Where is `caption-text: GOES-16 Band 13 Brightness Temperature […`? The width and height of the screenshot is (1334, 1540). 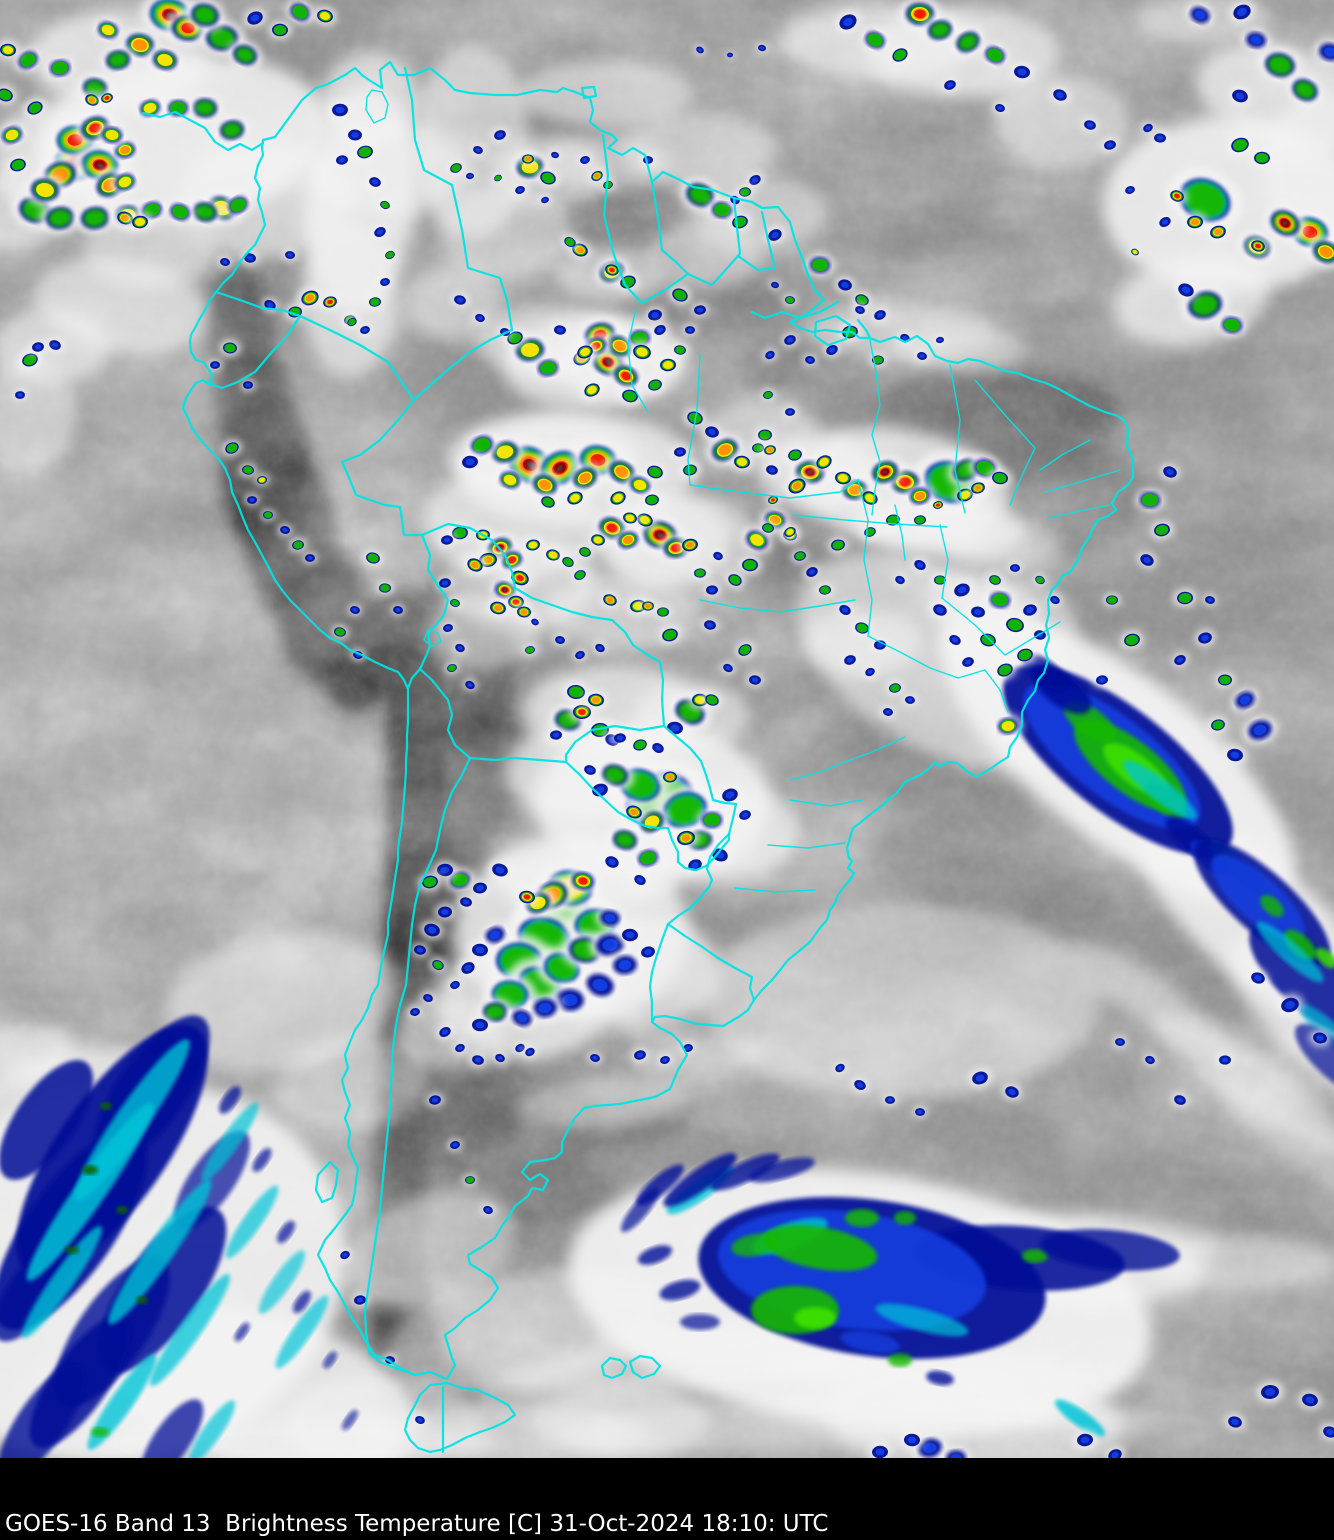 caption-text: GOES-16 Band 13 Brightness Temperature [… is located at coordinates (417, 1524).